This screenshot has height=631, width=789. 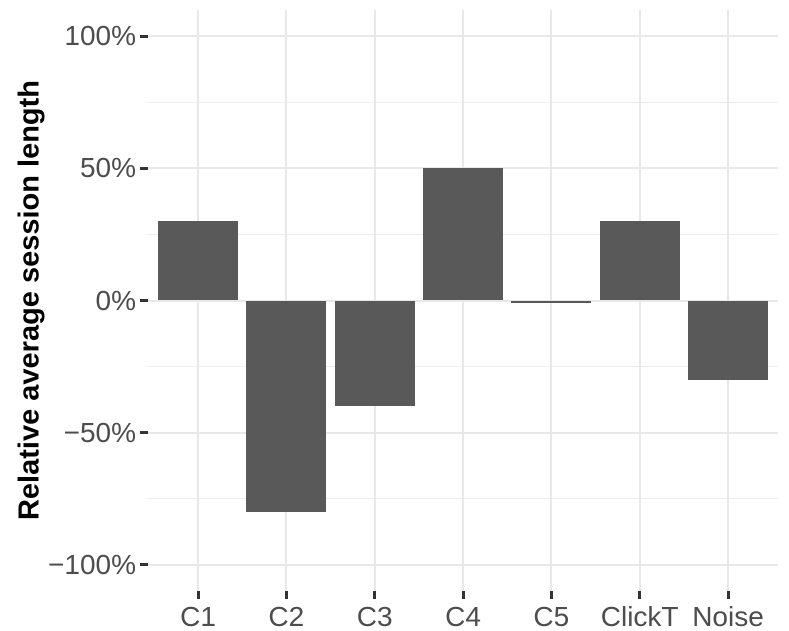 What do you see at coordinates (551, 616) in the screenshot?
I see `x-tick-label: C5` at bounding box center [551, 616].